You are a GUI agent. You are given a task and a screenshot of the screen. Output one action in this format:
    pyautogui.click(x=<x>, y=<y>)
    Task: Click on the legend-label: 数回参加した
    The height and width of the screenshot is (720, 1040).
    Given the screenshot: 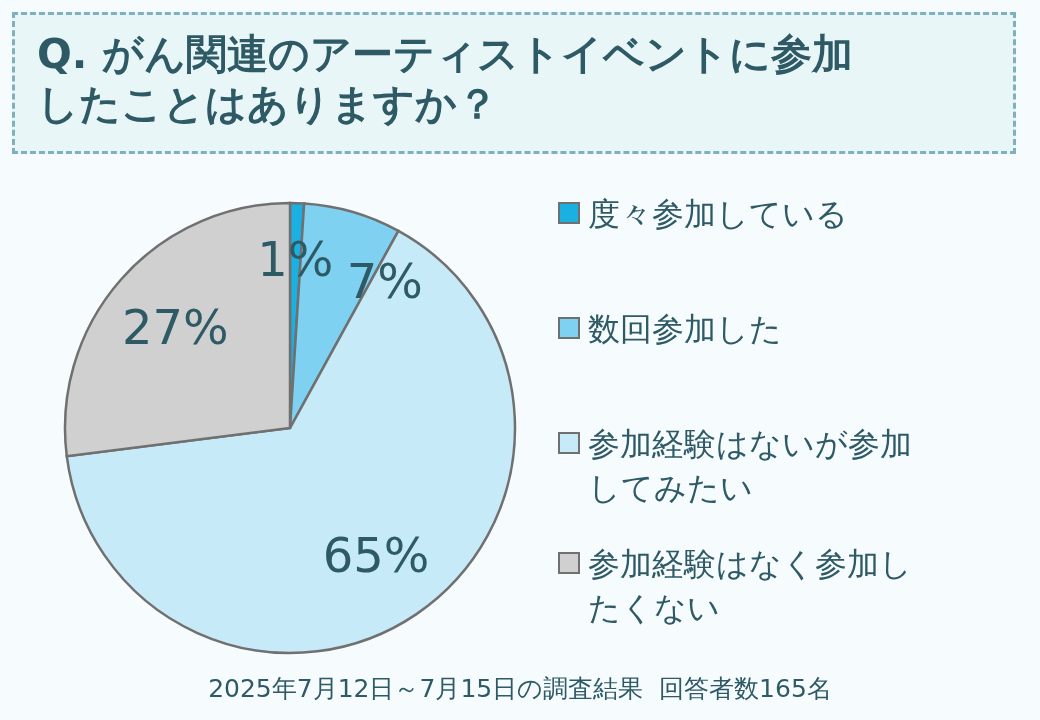 What is the action you would take?
    pyautogui.click(x=685, y=329)
    